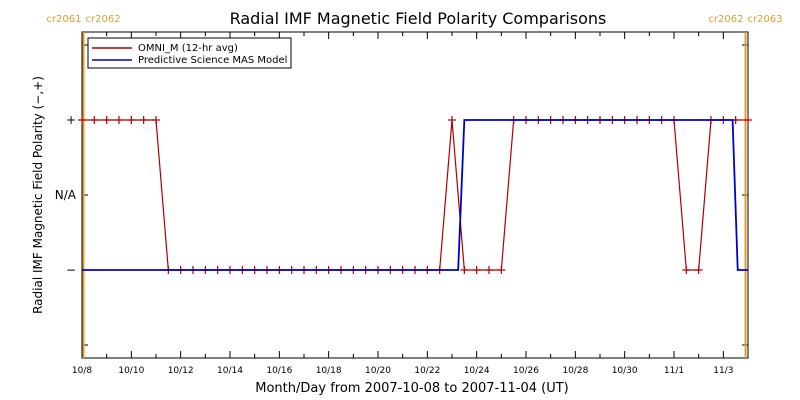  What do you see at coordinates (329, 371) in the screenshot?
I see `x-tick-label: 10/18` at bounding box center [329, 371].